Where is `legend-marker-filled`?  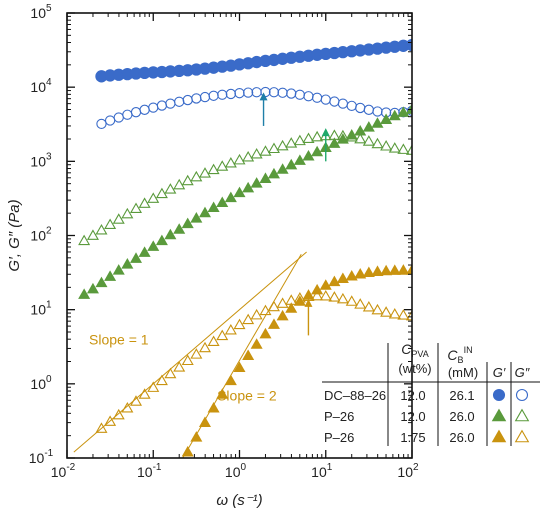 legend-marker-filled is located at coordinates (499, 395).